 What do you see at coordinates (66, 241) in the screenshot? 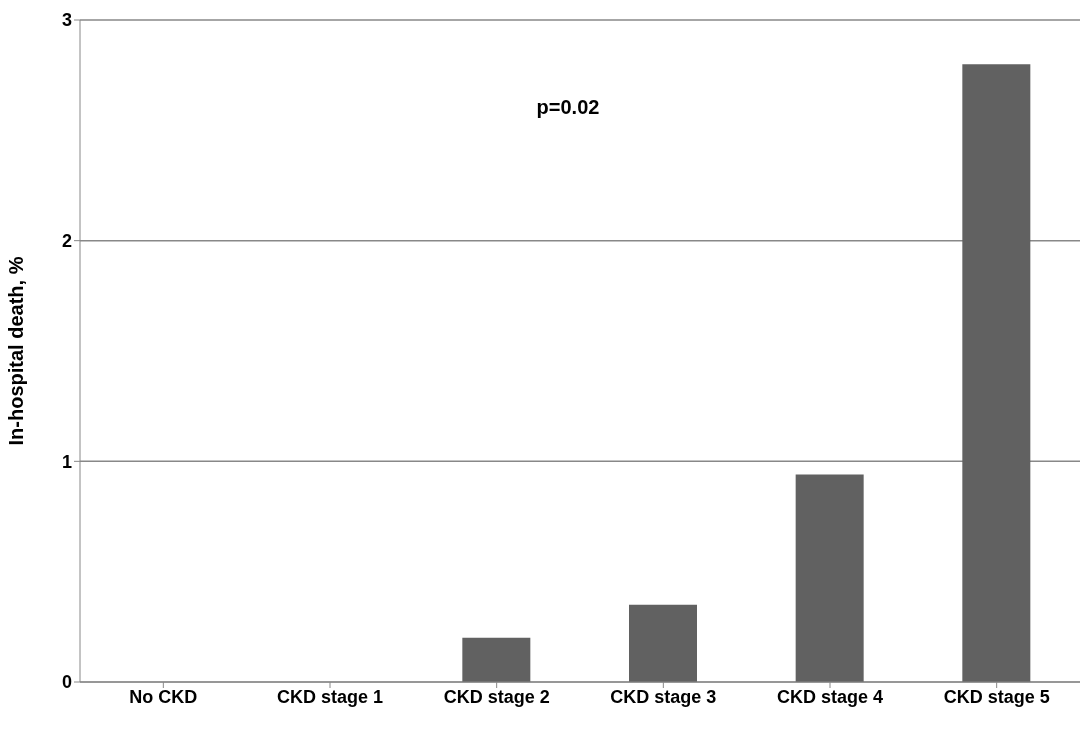
I see `y-tick-label: 2` at bounding box center [66, 241].